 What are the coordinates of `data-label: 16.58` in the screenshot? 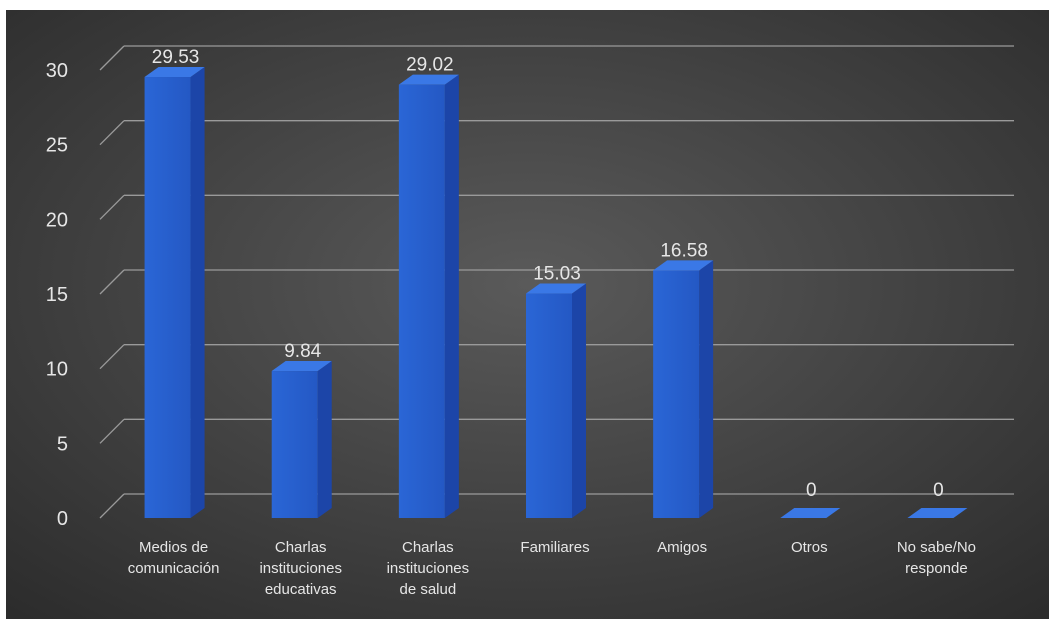 It's located at (684, 250).